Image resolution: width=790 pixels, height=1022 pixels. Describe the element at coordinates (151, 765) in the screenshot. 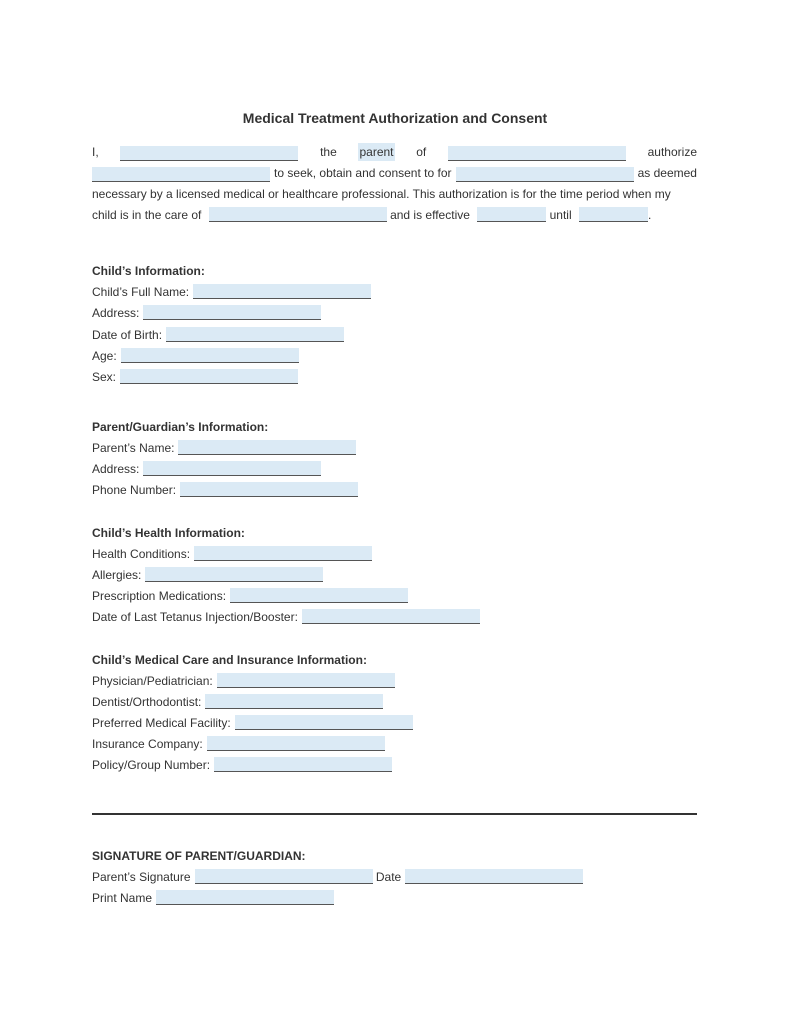

I see `field-label: Policy/Group Number:` at that location.